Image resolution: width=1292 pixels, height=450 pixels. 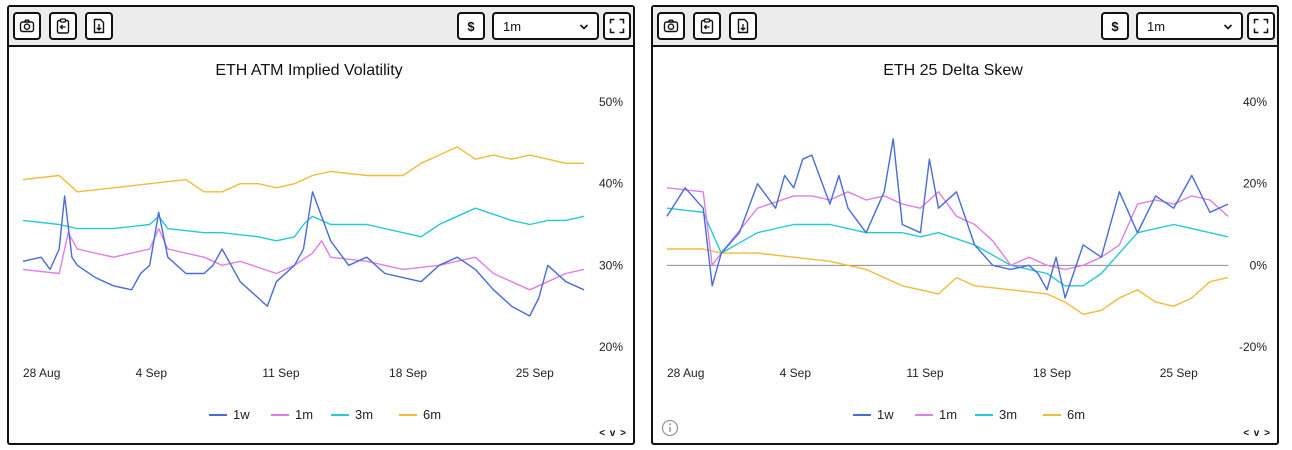 I want to click on y-tick-label: 0%, so click(x=1259, y=265).